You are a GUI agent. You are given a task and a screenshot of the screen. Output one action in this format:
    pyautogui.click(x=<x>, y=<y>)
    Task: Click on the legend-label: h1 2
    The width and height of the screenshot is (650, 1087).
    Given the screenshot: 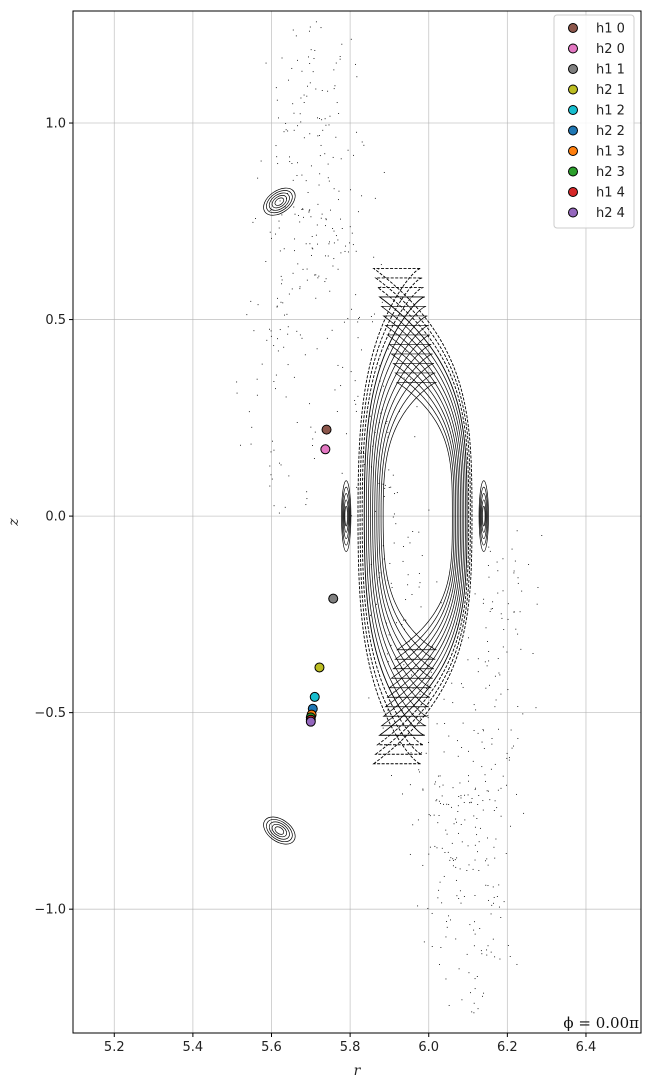 What is the action you would take?
    pyautogui.click(x=610, y=111)
    